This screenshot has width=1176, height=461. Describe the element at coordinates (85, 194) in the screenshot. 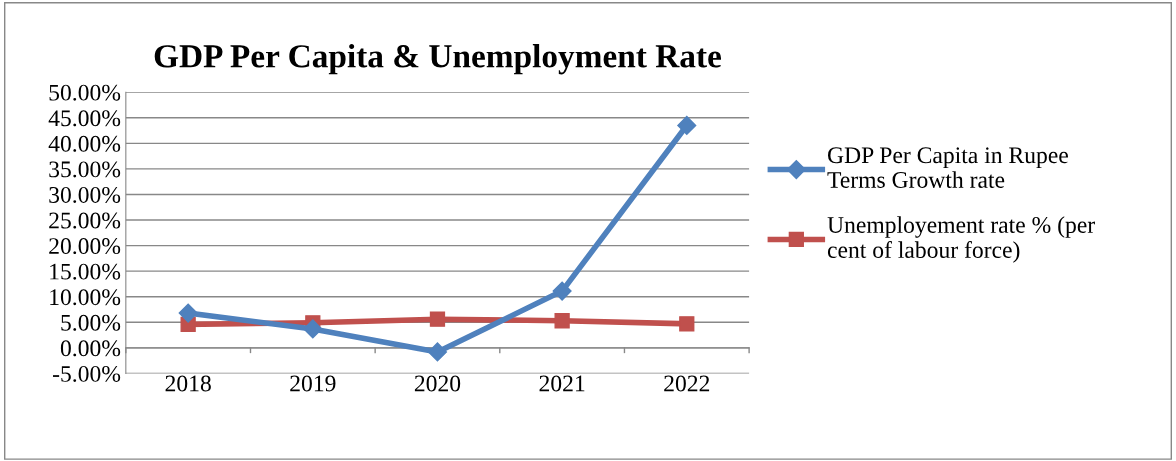

I see `y-tick-label: 30.00%` at that location.